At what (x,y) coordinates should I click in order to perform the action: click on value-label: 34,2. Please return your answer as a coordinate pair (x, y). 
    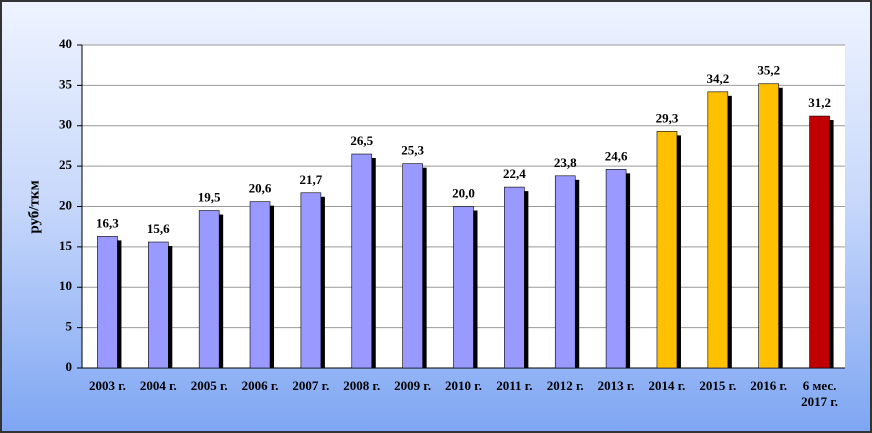
    Looking at the image, I should click on (717, 78).